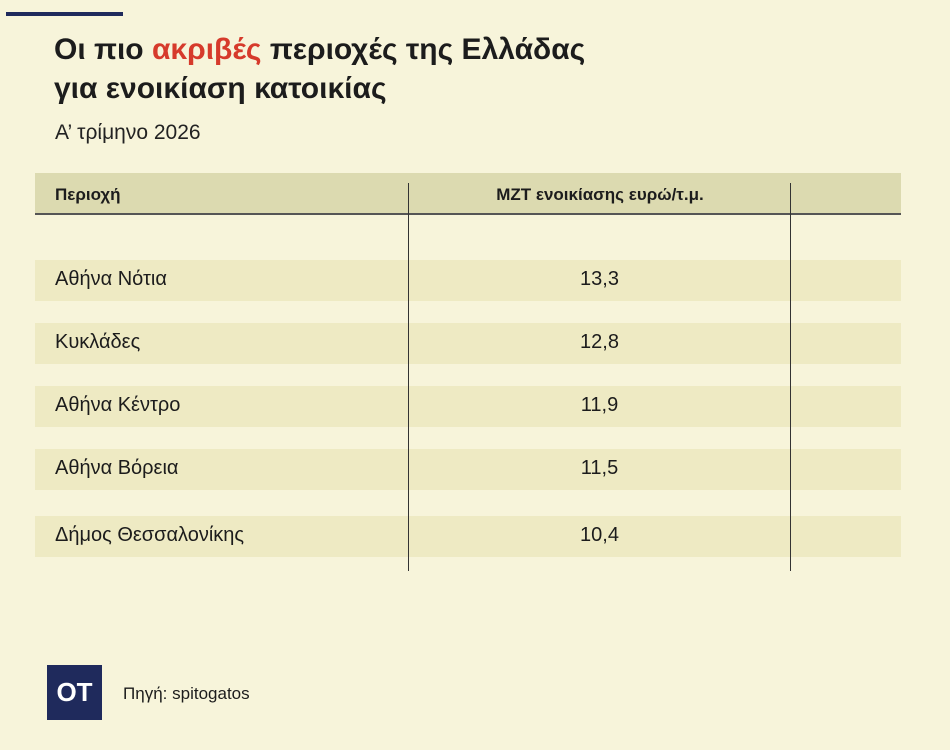  What do you see at coordinates (74, 692) in the screenshot?
I see `ot-logo: ΟΤ` at bounding box center [74, 692].